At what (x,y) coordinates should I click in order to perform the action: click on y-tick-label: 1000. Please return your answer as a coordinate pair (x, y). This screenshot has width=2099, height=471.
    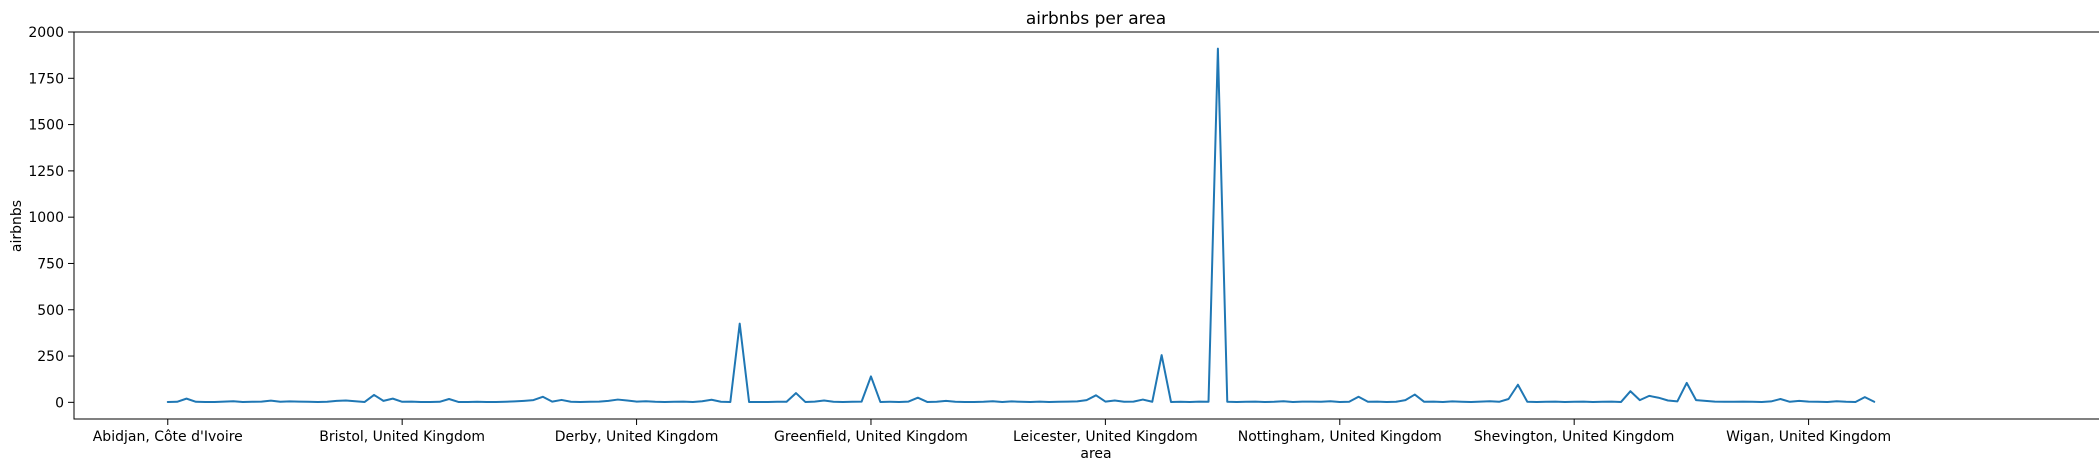
    Looking at the image, I should click on (46, 218).